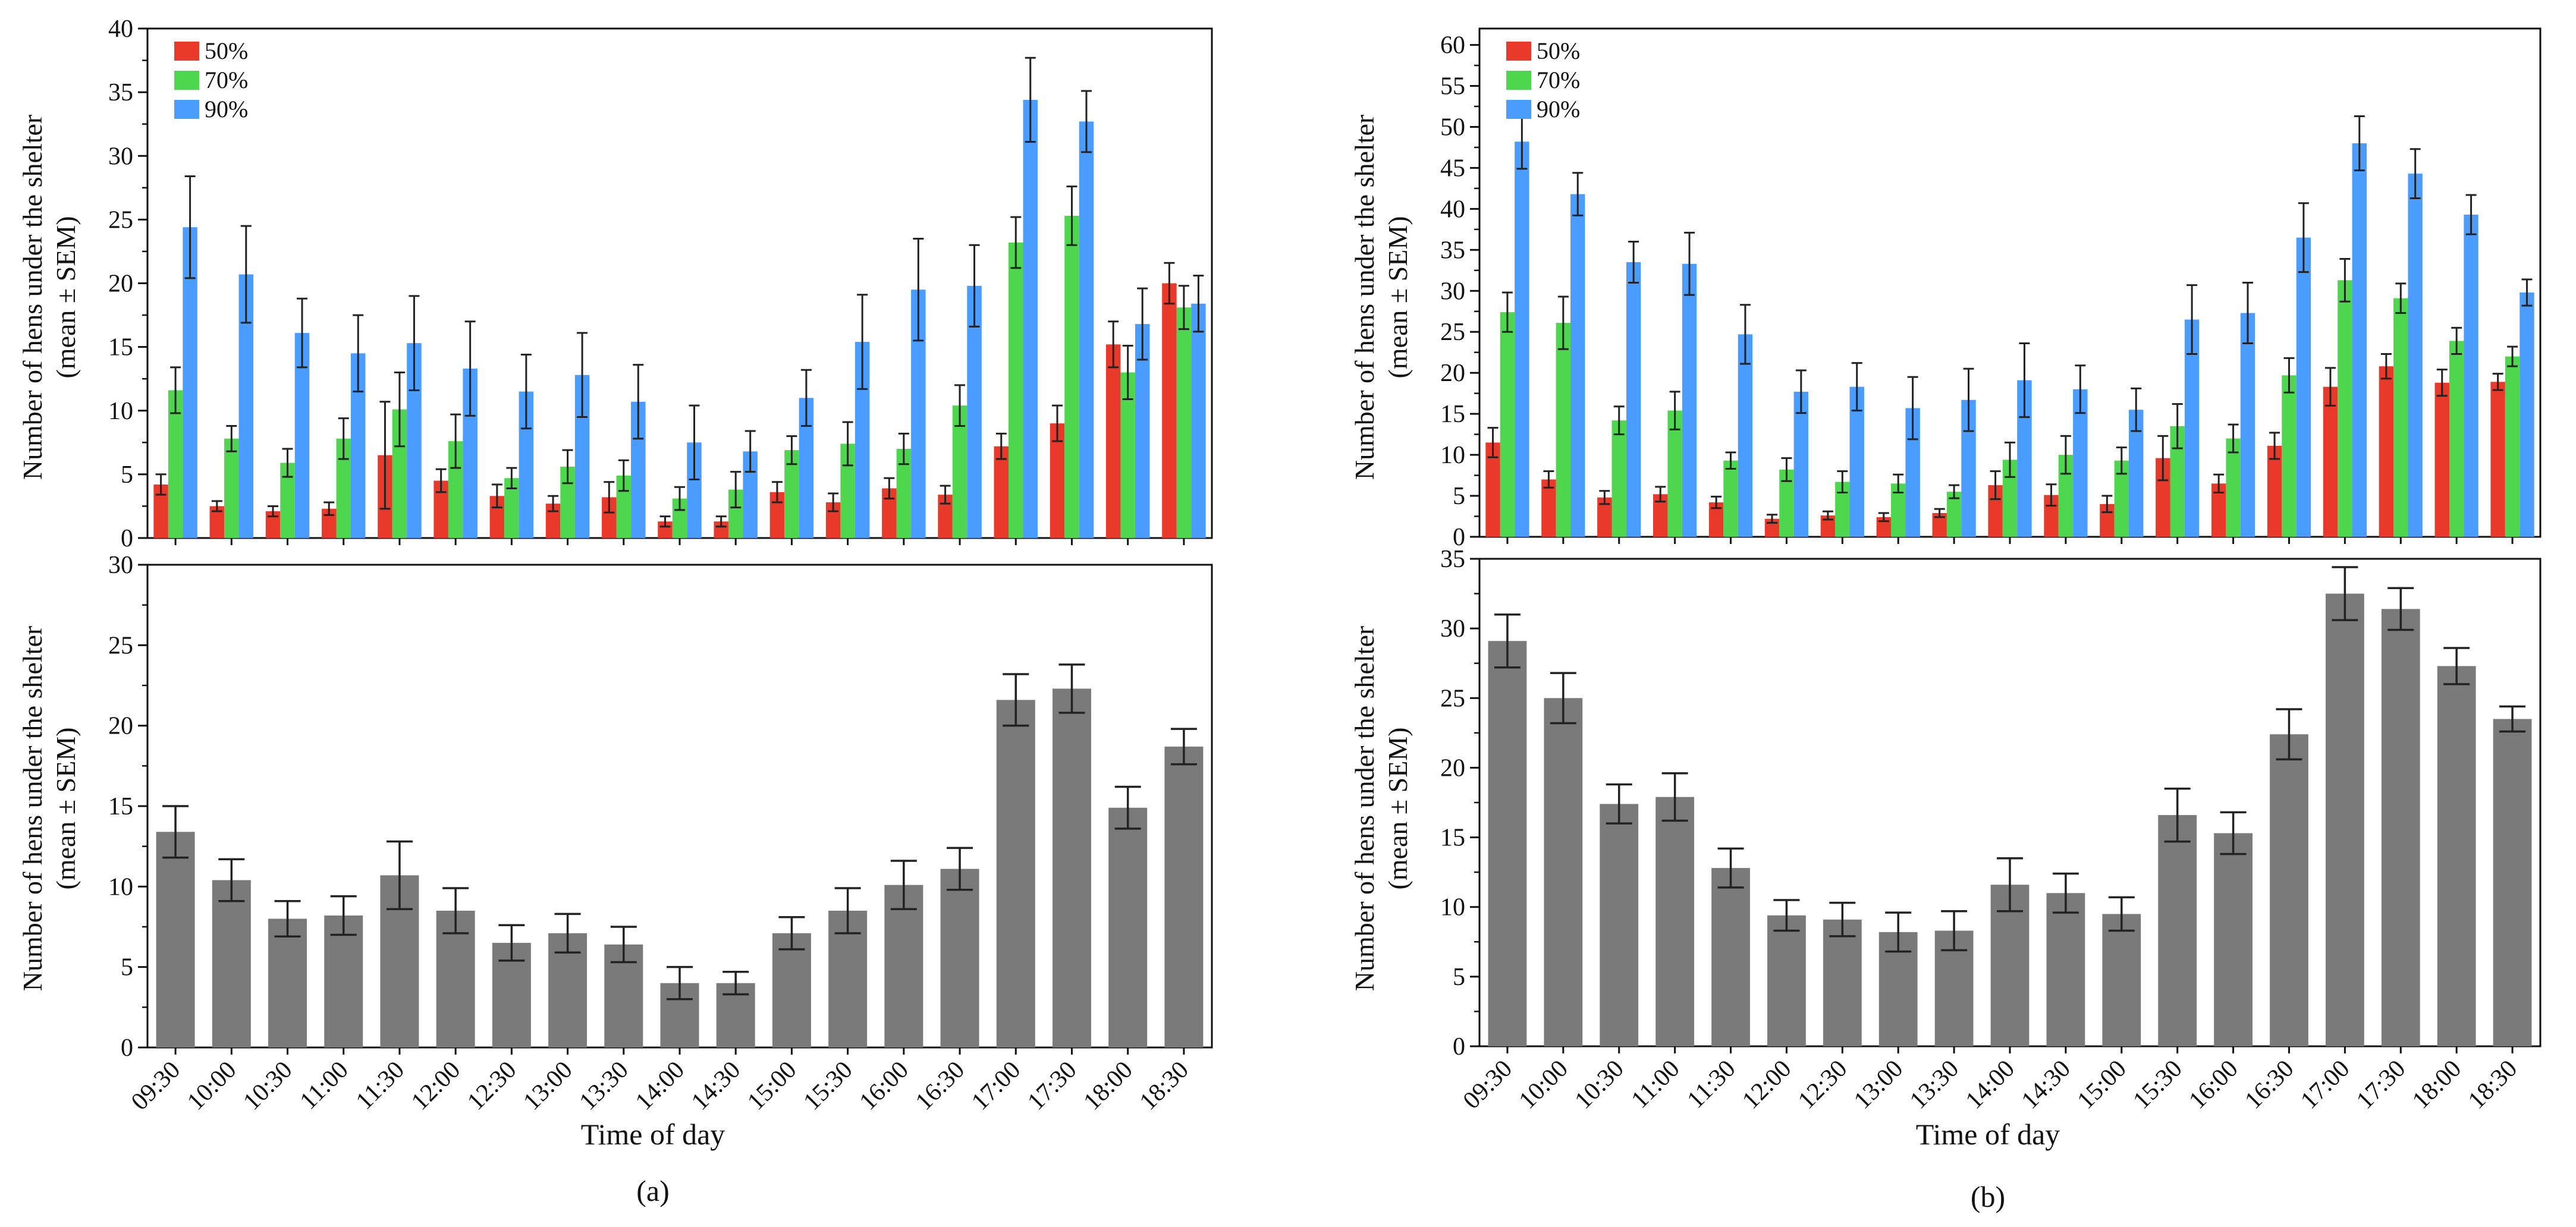  What do you see at coordinates (1599, 1085) in the screenshot?
I see `b-bot-xtick-label: 10:30` at bounding box center [1599, 1085].